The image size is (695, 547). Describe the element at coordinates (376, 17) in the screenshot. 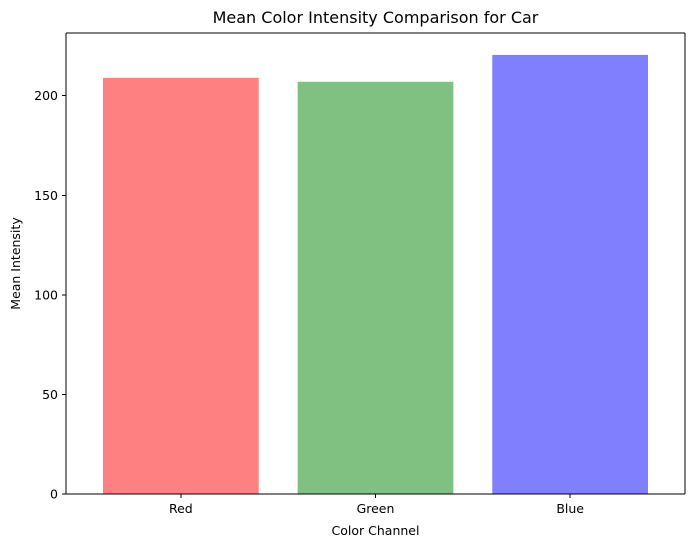

I see `chart-title: Mean Color Intensity Comparison for Car` at that location.